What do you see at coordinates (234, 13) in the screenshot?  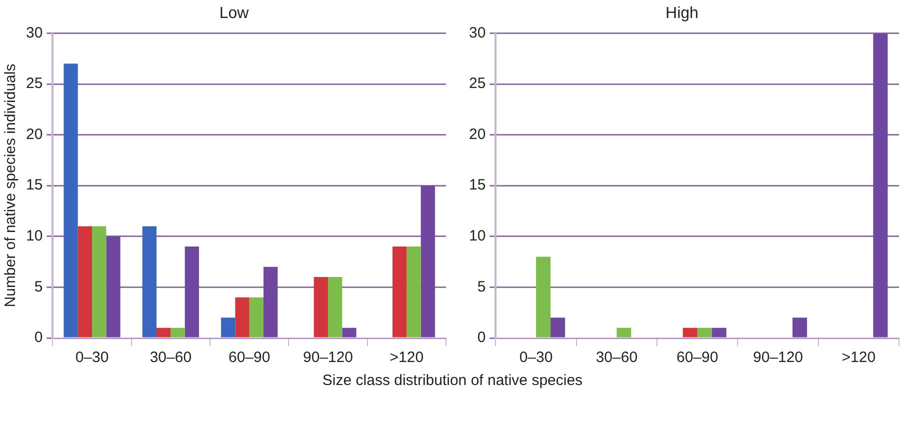 I see `chart-title: Low` at bounding box center [234, 13].